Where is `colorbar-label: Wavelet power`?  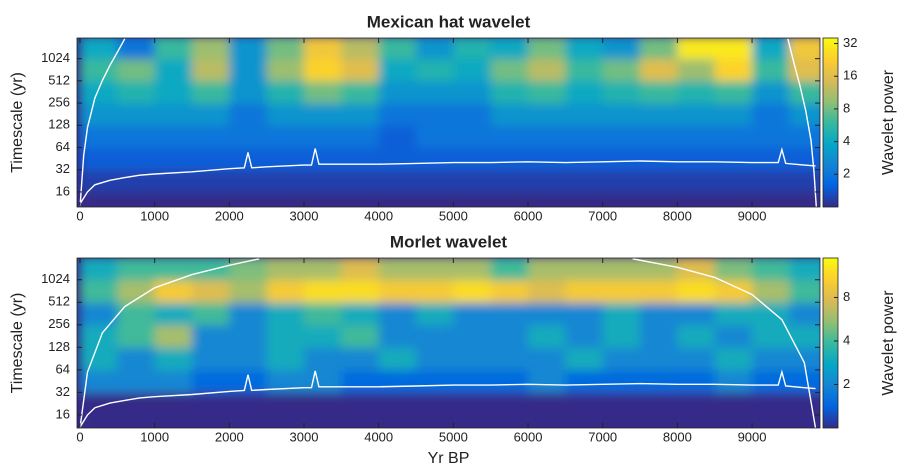
colorbar-label: Wavelet power is located at coordinates (888, 122).